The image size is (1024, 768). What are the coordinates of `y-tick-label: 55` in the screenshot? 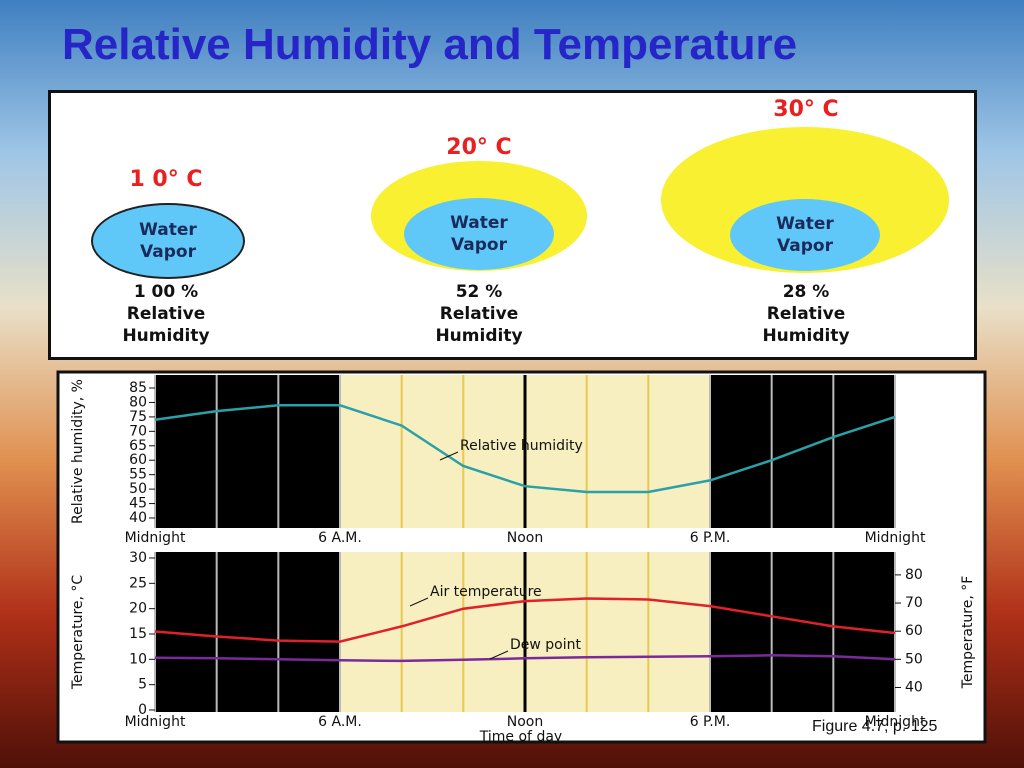 It's located at (138, 475).